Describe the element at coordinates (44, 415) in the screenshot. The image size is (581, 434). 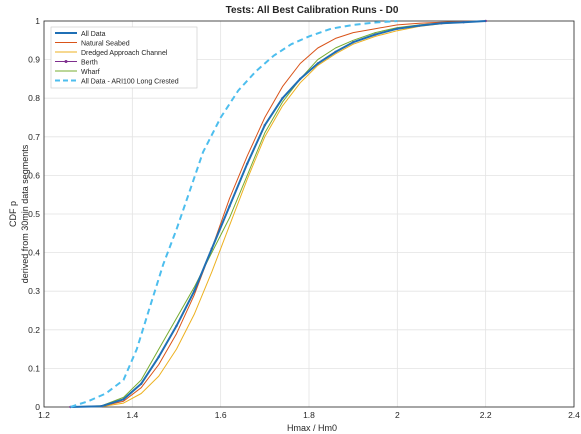
I see `x-tick-label: 1.2` at that location.